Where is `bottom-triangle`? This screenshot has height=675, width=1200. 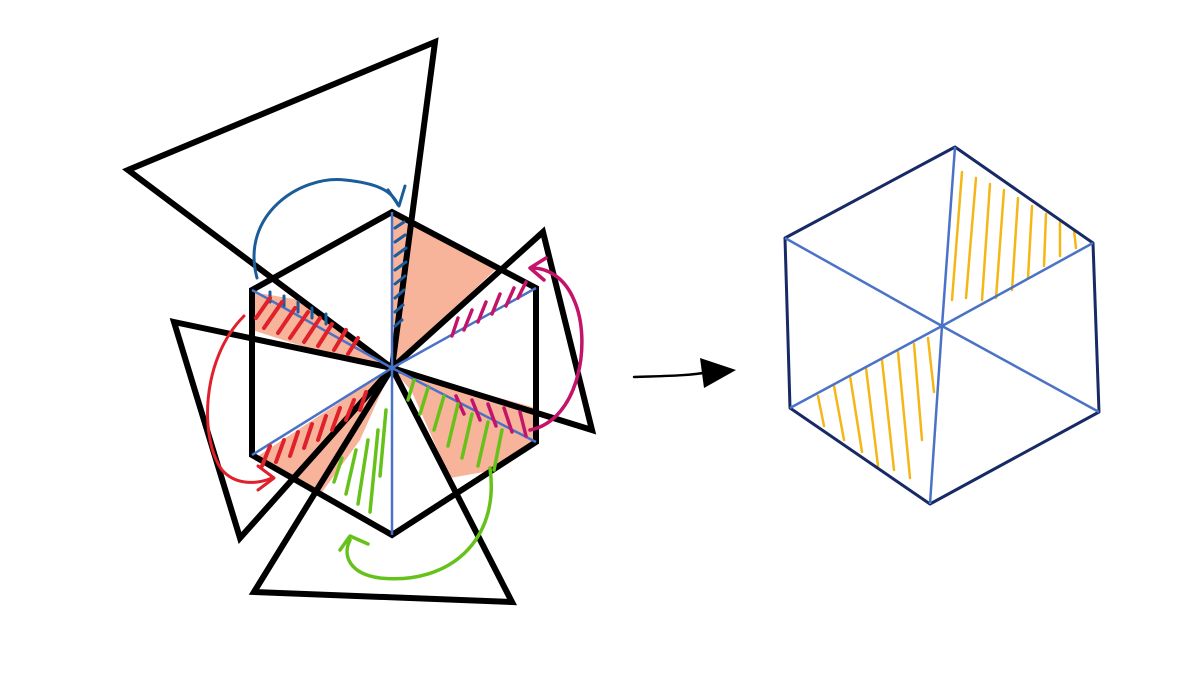 bottom-triangle is located at coordinates (383, 483).